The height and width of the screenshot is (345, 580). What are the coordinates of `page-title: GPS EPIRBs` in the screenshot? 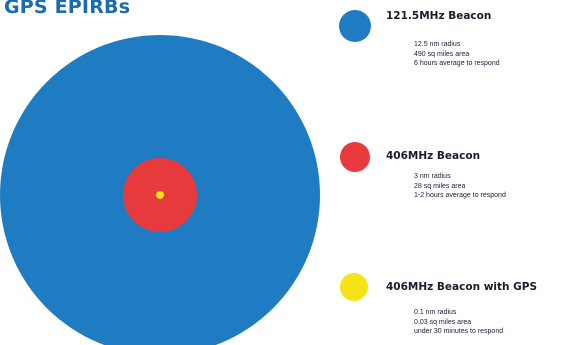 It's located at (67, 9).